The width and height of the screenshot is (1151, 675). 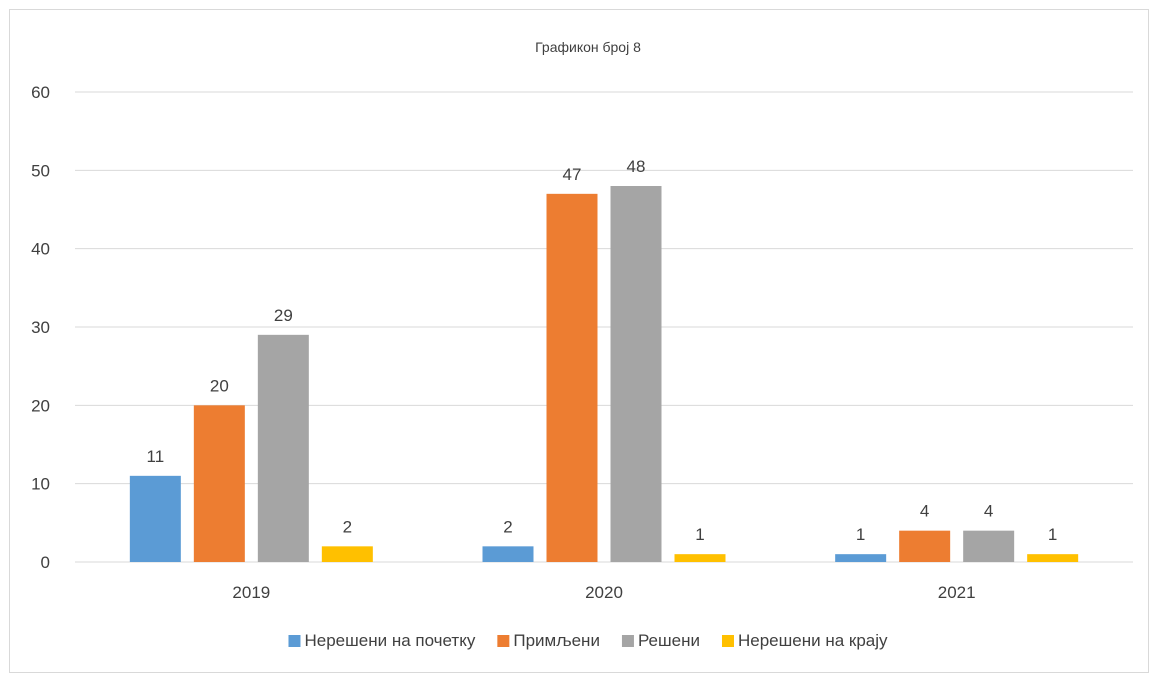 What do you see at coordinates (283, 315) in the screenshot?
I see `data-label: 29` at bounding box center [283, 315].